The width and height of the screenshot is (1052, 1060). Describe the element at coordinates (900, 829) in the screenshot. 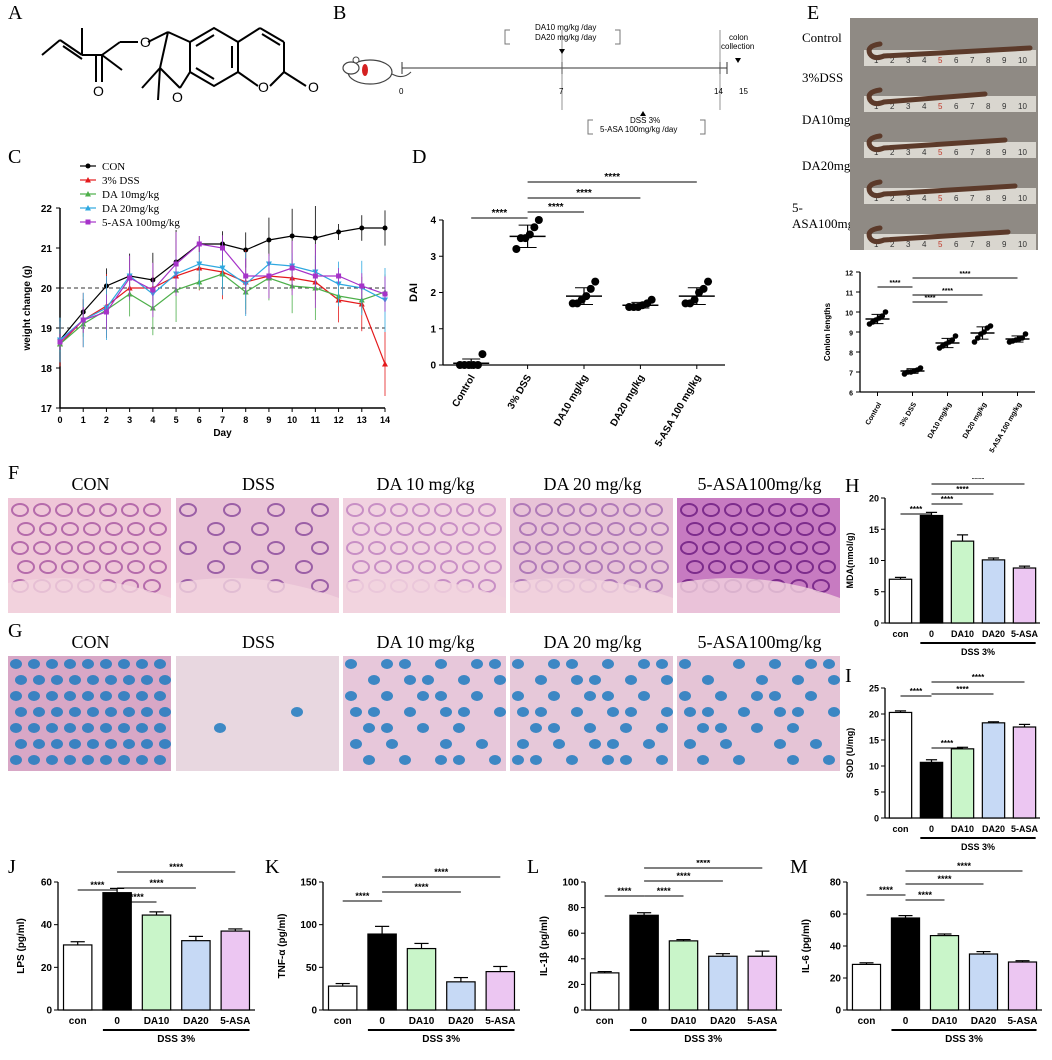

I see `x-tick-label: con` at that location.